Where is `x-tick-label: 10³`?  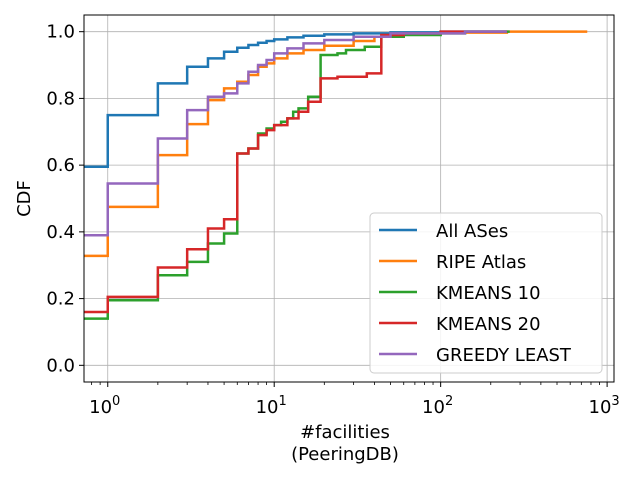 x-tick-label: 10³ is located at coordinates (604, 406).